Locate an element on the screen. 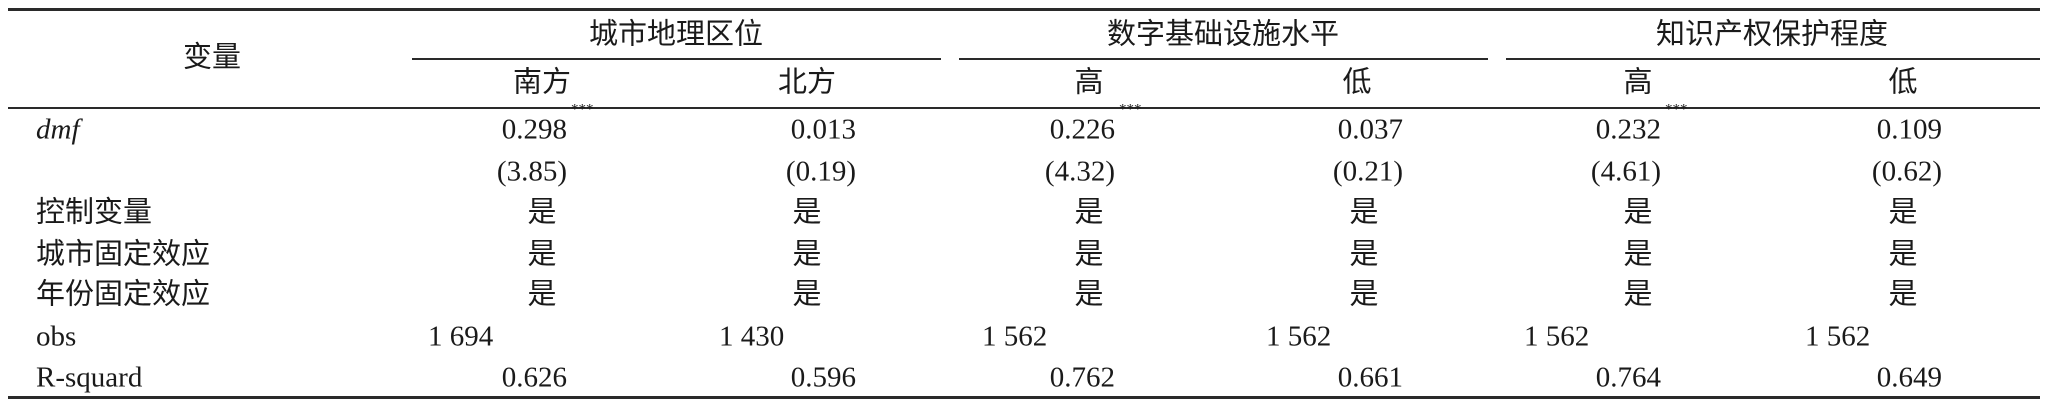 The width and height of the screenshot is (2048, 408). cell-value: (3.85) is located at coordinates (531, 171).